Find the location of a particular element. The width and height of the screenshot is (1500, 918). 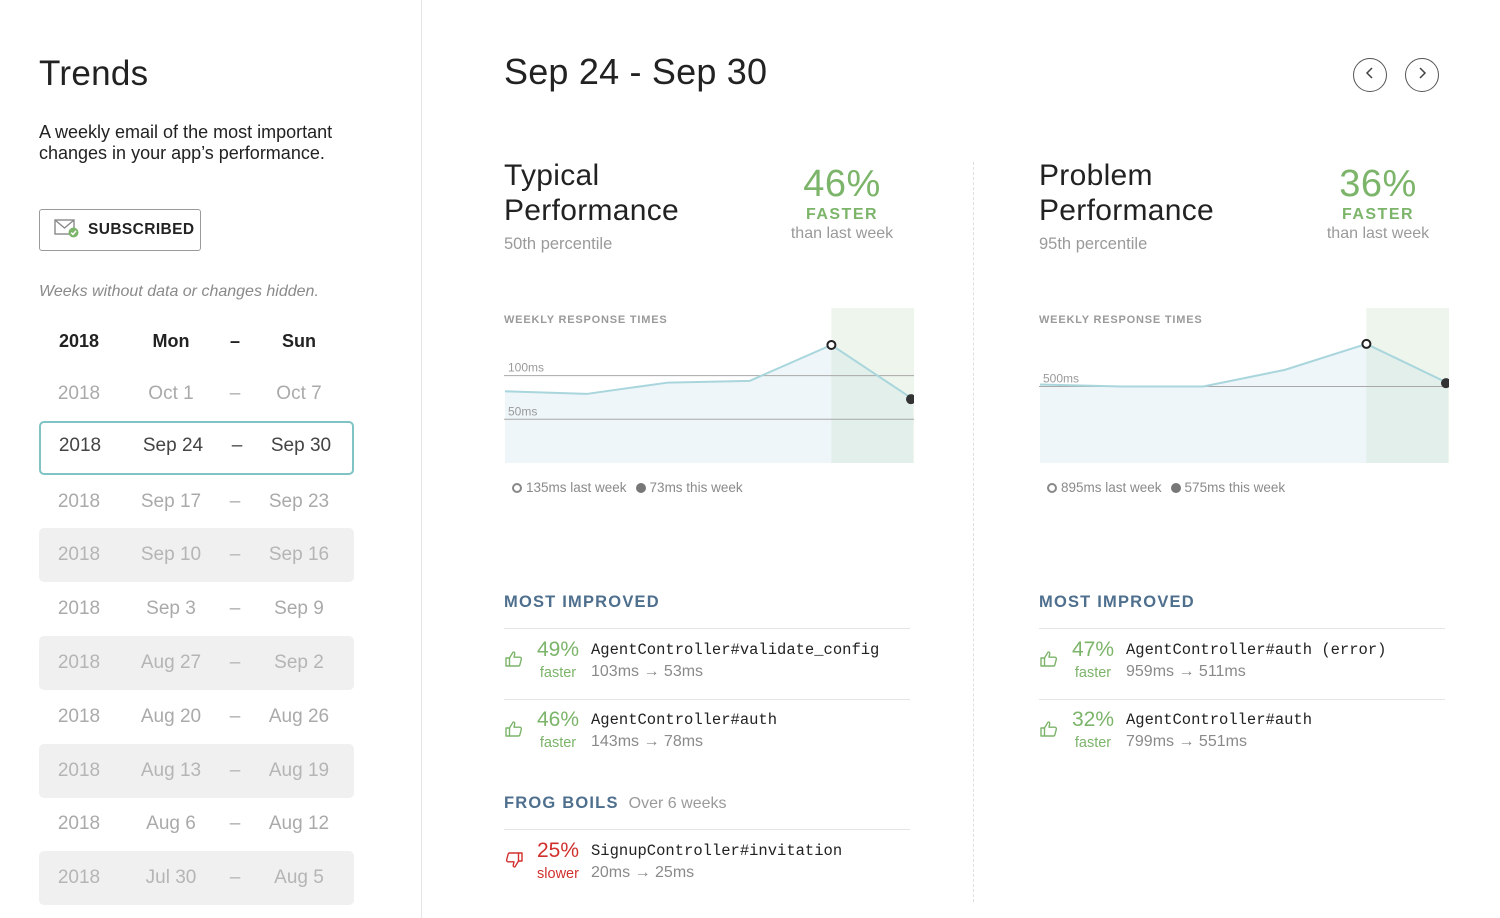

header-dash: – is located at coordinates (234, 340).